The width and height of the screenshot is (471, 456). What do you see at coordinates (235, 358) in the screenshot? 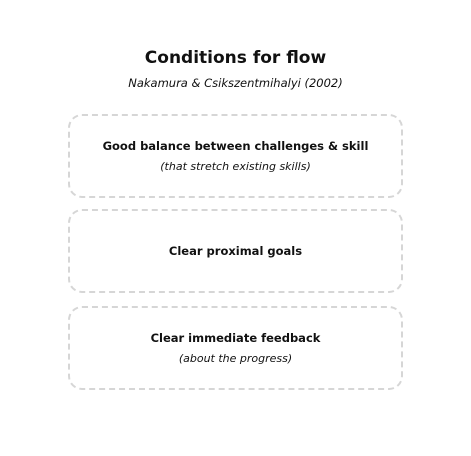
I see `condition-note: (about the progress)` at bounding box center [235, 358].